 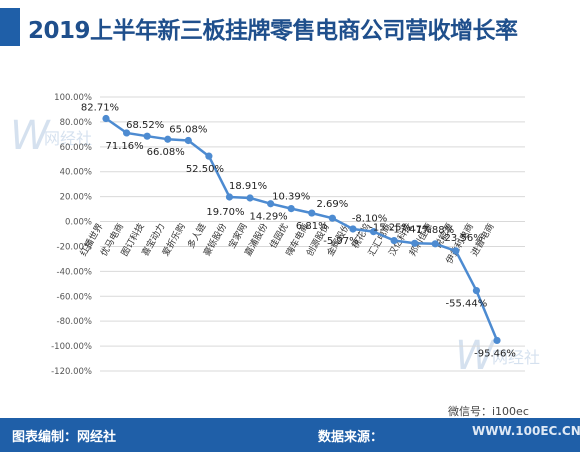 I want to click on data-label: 52.50%, so click(x=205, y=169).